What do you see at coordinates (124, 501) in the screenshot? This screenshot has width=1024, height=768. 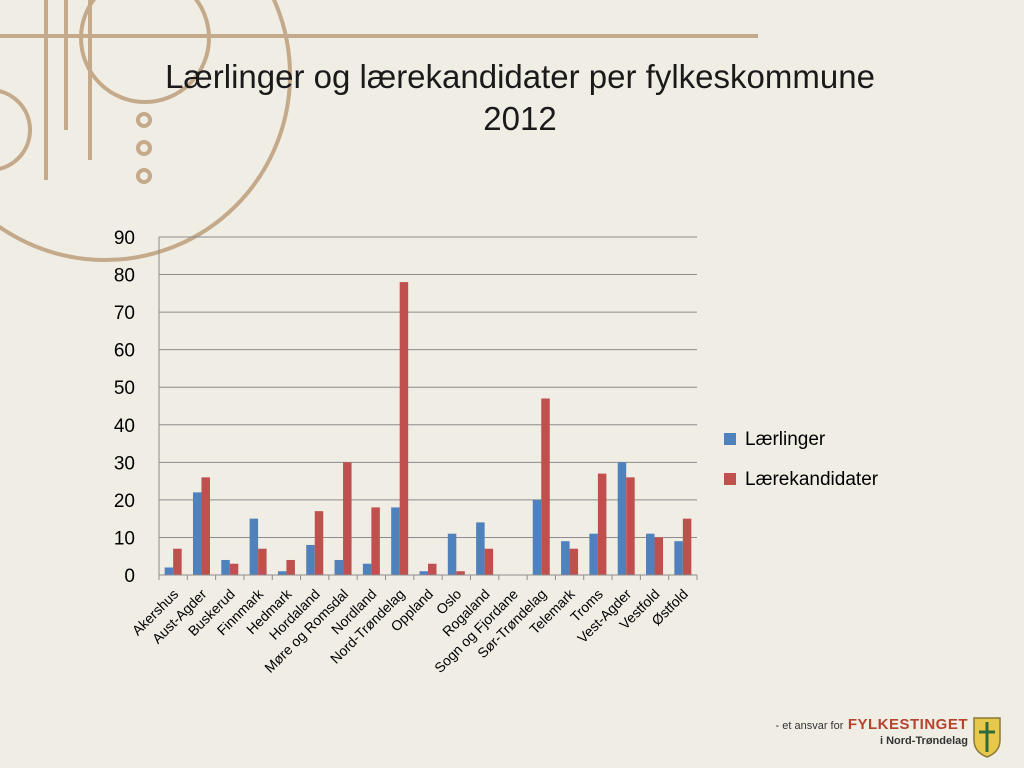 I see `y-tick-label: 20` at bounding box center [124, 501].